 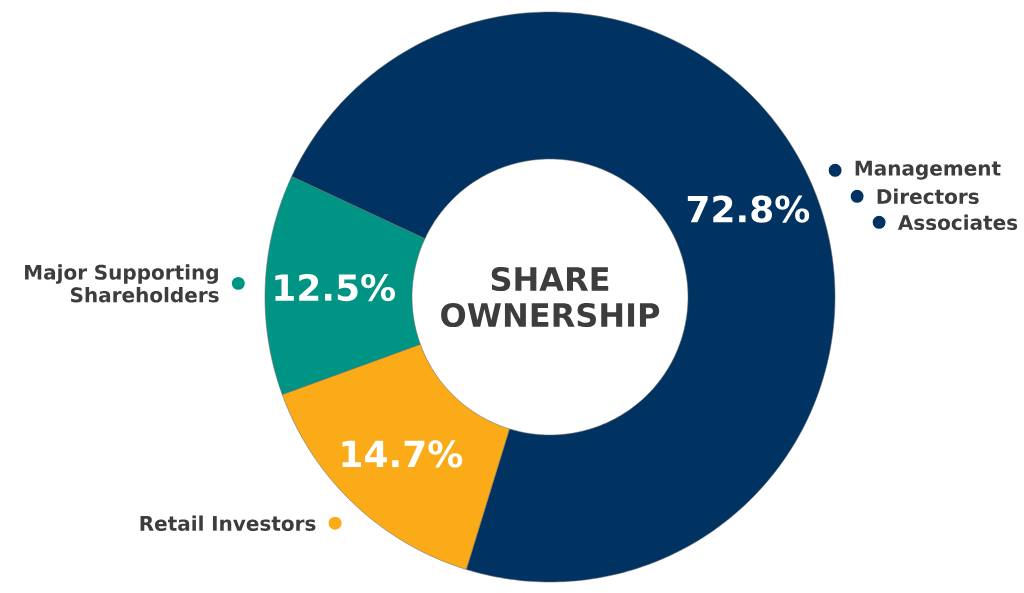 I want to click on data-label: 14.7%, so click(x=402, y=454).